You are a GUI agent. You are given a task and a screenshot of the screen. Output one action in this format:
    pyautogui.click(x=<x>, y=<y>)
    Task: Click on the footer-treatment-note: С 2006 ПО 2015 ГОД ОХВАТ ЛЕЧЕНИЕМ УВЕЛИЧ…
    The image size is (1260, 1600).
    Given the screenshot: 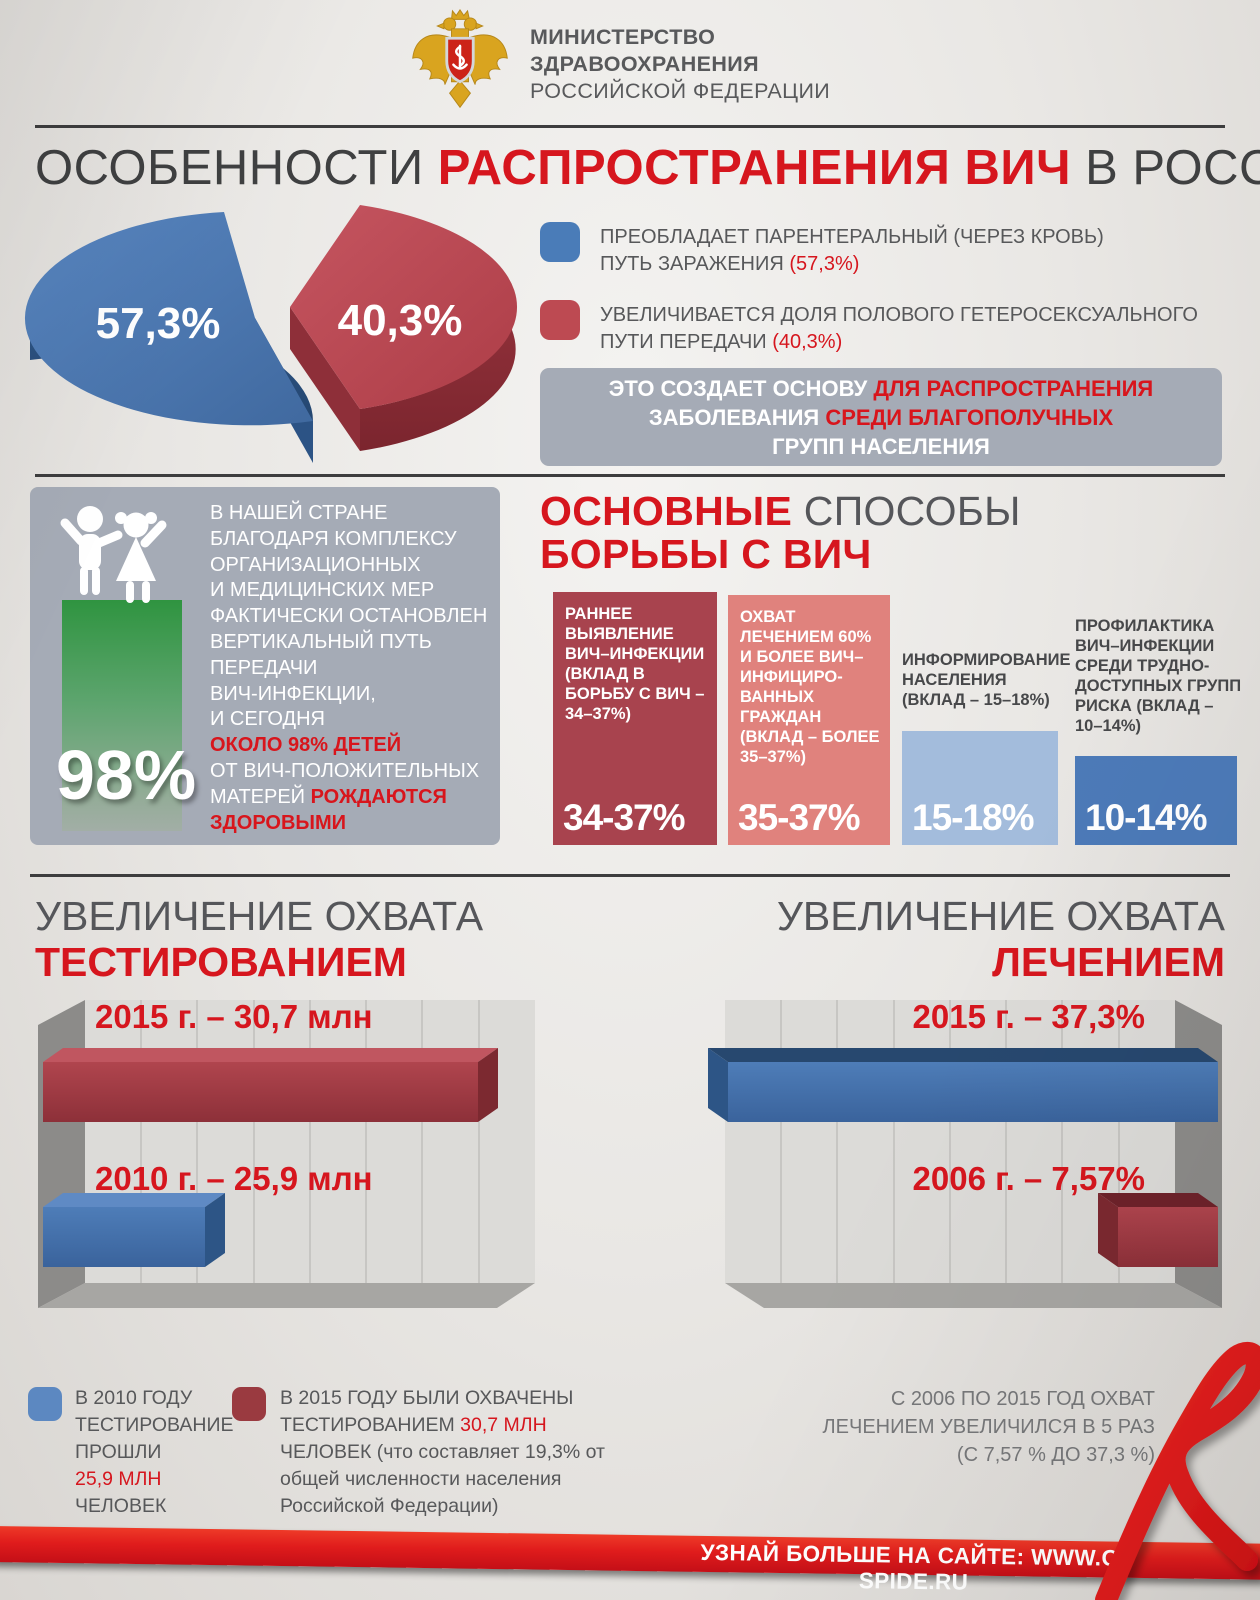 What is the action you would take?
    pyautogui.click(x=927, y=1427)
    